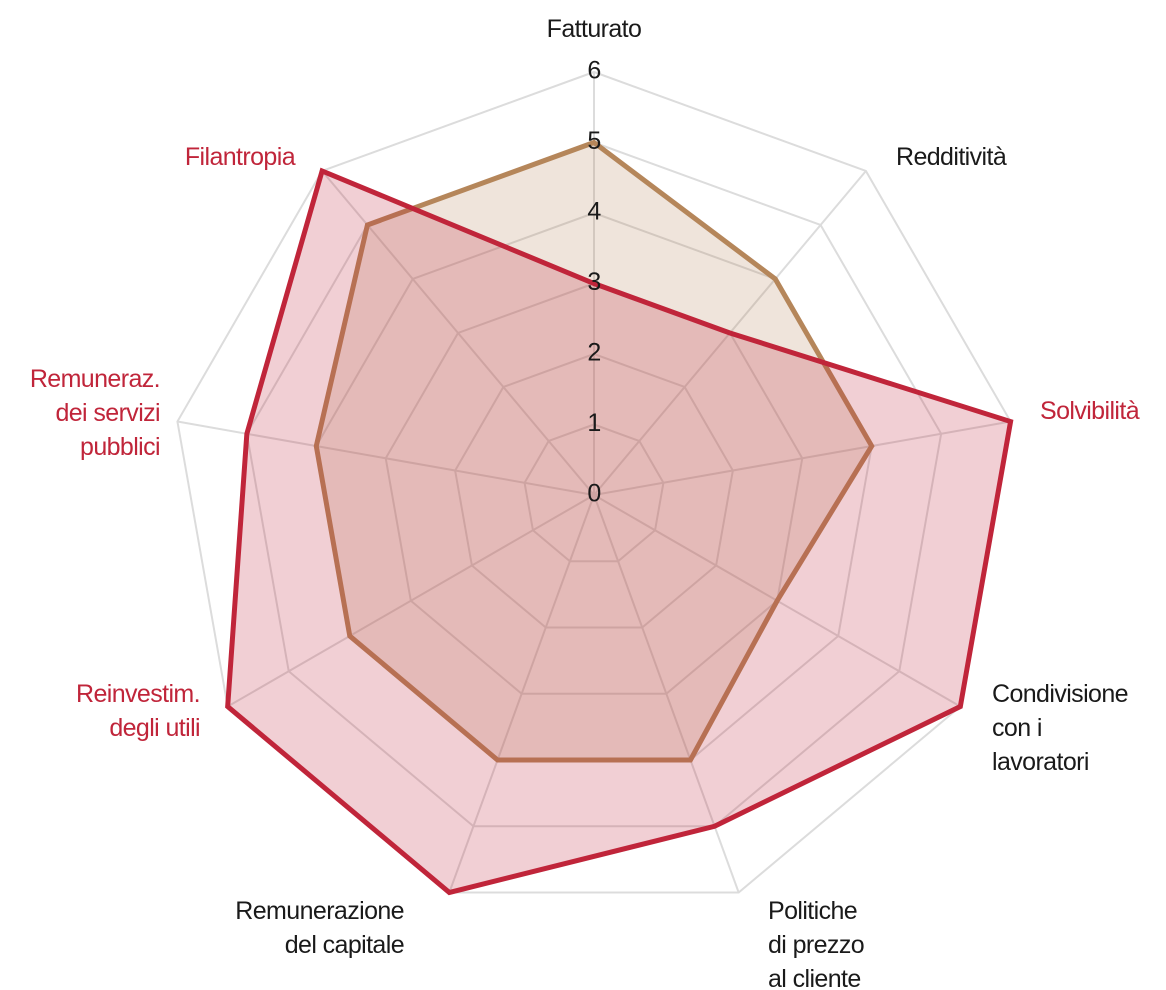 The height and width of the screenshot is (990, 1166). Describe the element at coordinates (138, 694) in the screenshot. I see `label-line: Reinvestim.` at that location.